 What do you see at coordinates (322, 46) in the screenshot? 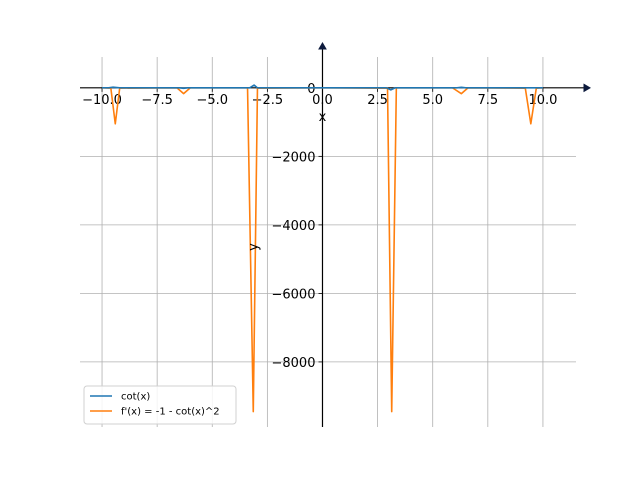
I see `y-axis-arrow-icon` at bounding box center [322, 46].